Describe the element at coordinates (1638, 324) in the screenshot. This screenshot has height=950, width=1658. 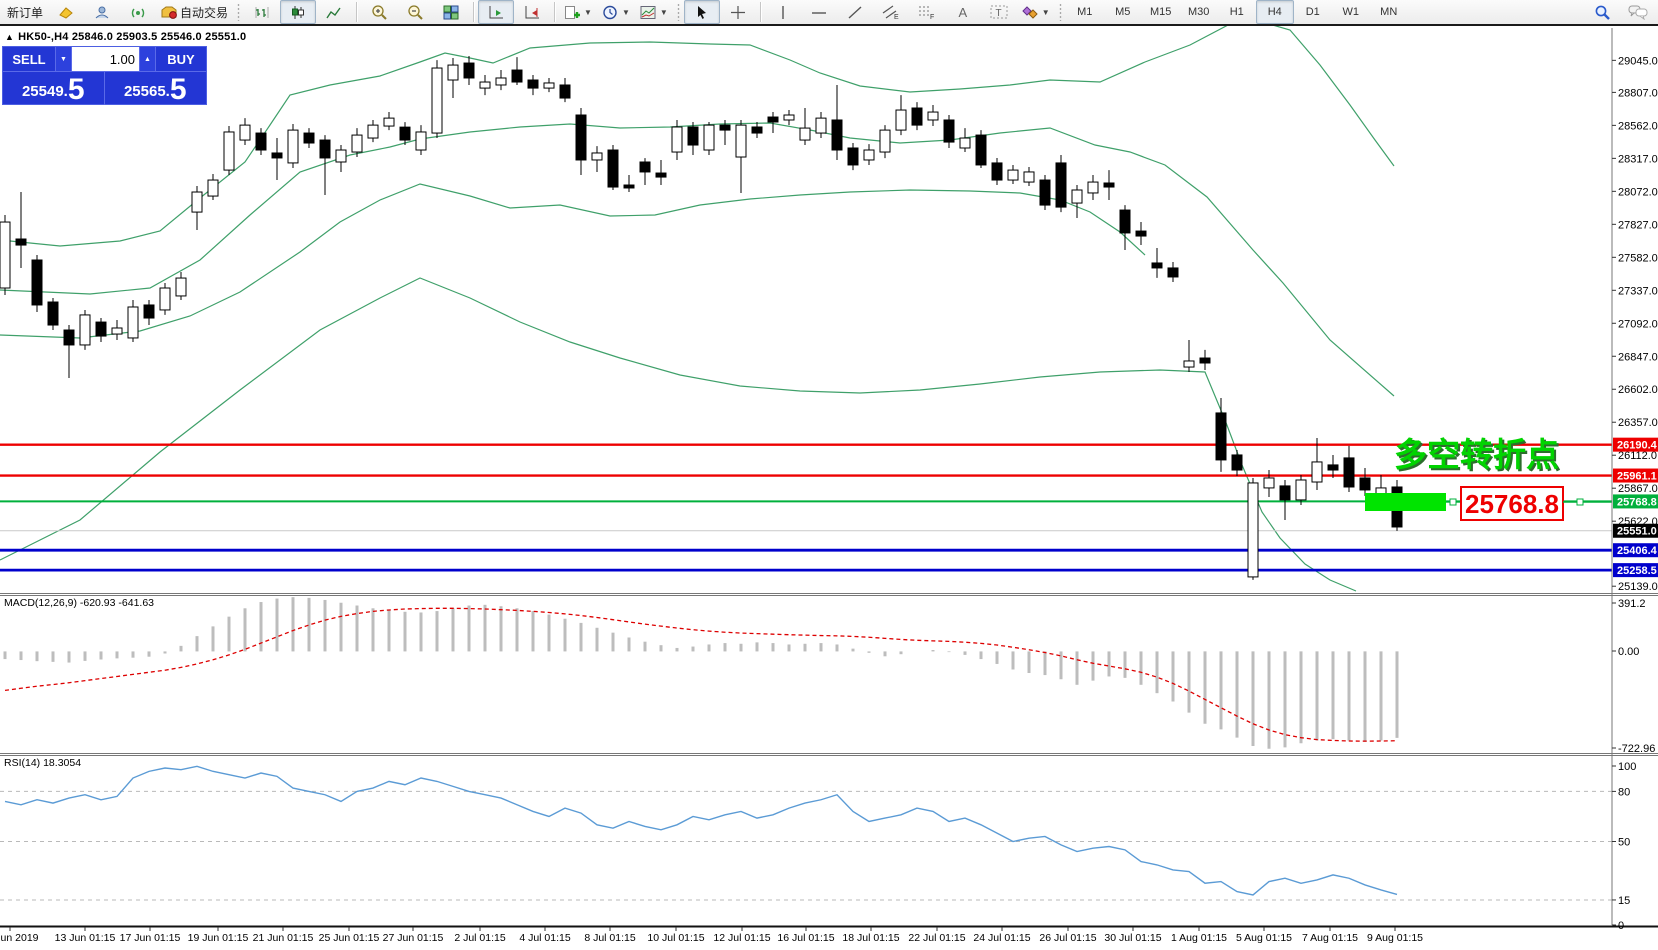
I see `price-axis-label: 27092.0` at that location.